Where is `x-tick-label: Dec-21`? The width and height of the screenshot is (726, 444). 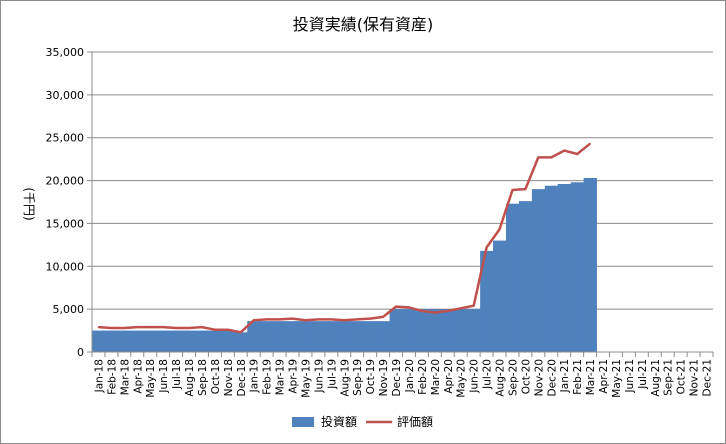
x-tick-label: Dec-21 is located at coordinates (708, 377).